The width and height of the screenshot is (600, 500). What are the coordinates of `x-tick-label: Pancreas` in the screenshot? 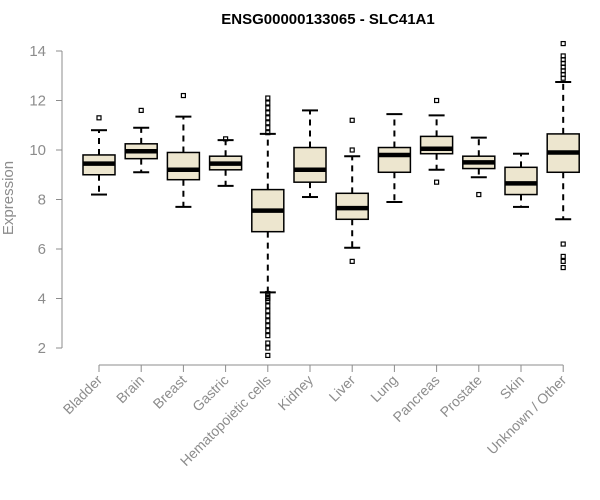 It's located at (416, 398).